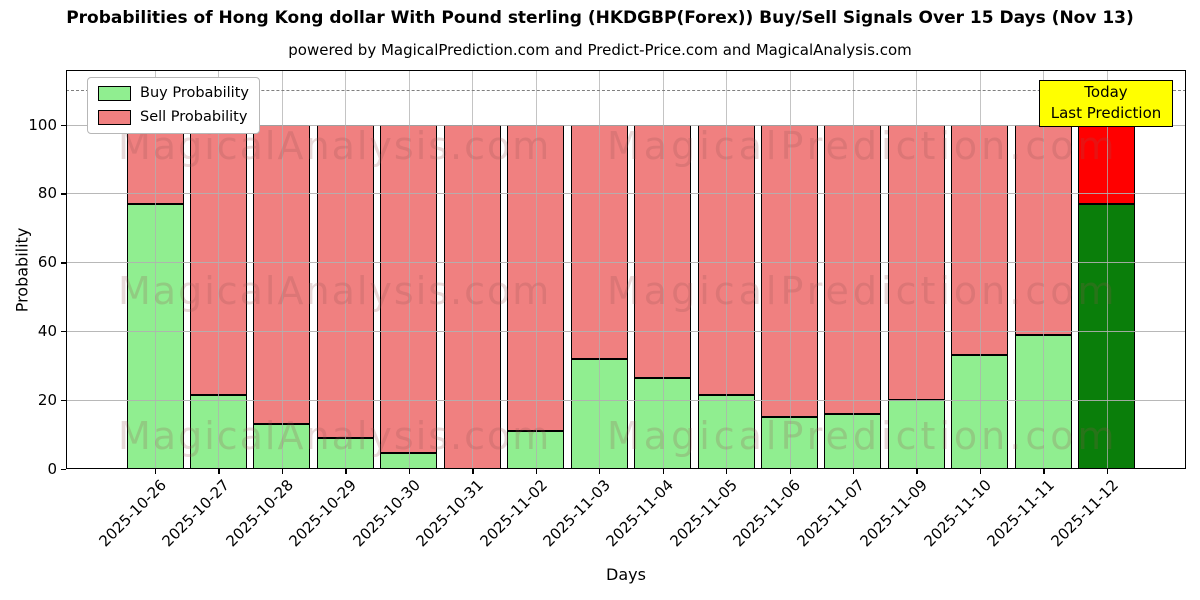 This screenshot has height=600, width=1200. What do you see at coordinates (194, 93) in the screenshot?
I see `legend-label-buy: Buy Probability` at bounding box center [194, 93].